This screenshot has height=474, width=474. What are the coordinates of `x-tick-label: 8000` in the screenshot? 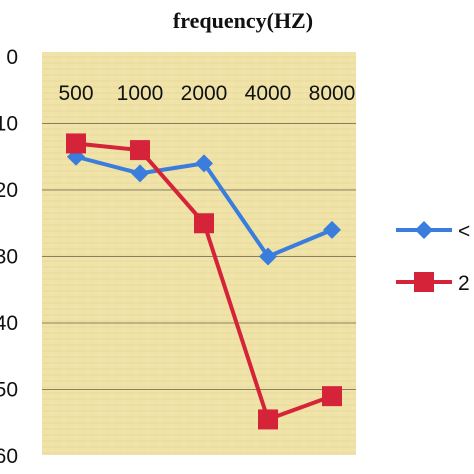 It's located at (332, 93).